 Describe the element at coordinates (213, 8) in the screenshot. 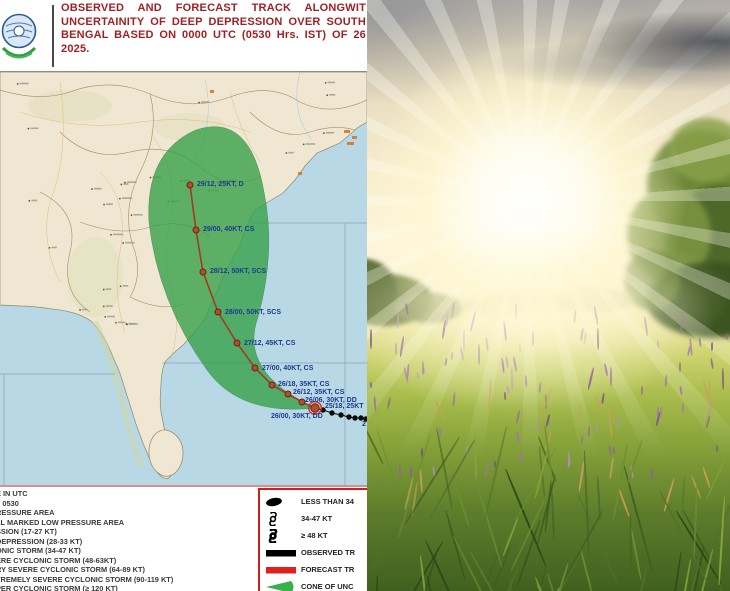

I see `title-line-1: OBSERVED AND FORECAST TRACK ALONGWIT` at that location.